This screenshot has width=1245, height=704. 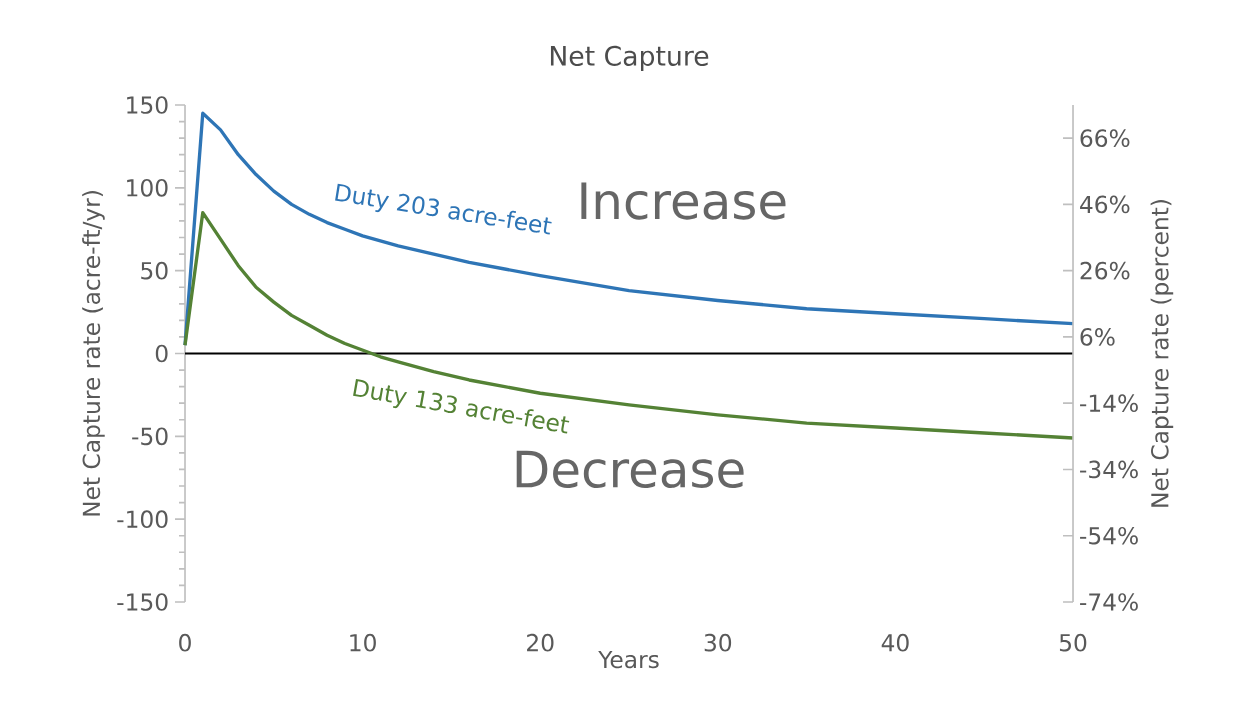 I want to click on y2-tick-label: 26%, so click(x=1105, y=270).